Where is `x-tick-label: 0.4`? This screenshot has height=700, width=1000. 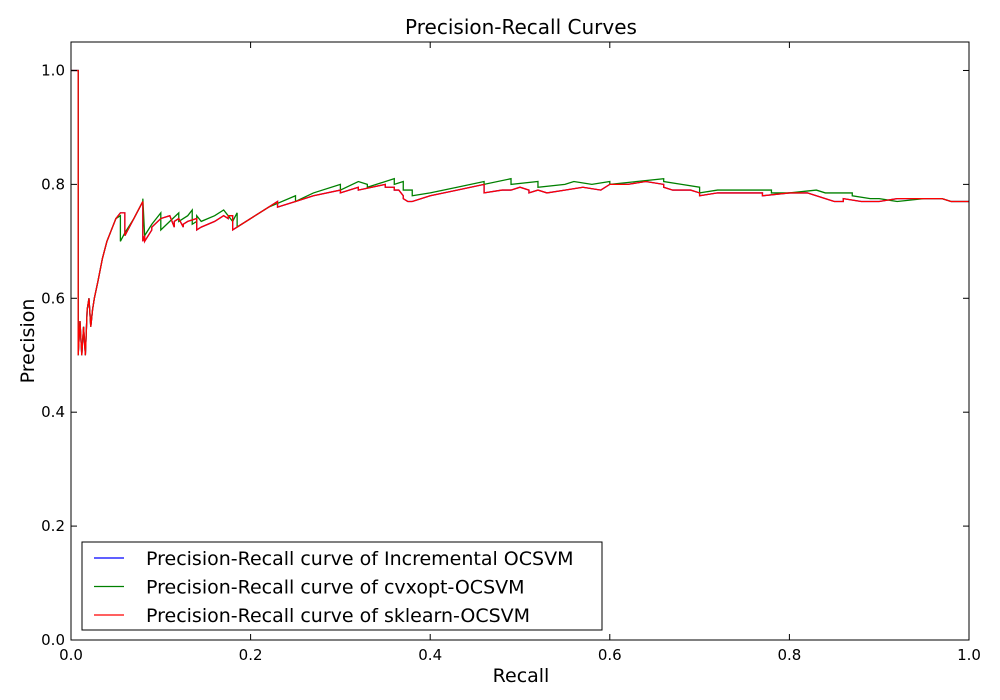
x-tick-label: 0.4 is located at coordinates (430, 655).